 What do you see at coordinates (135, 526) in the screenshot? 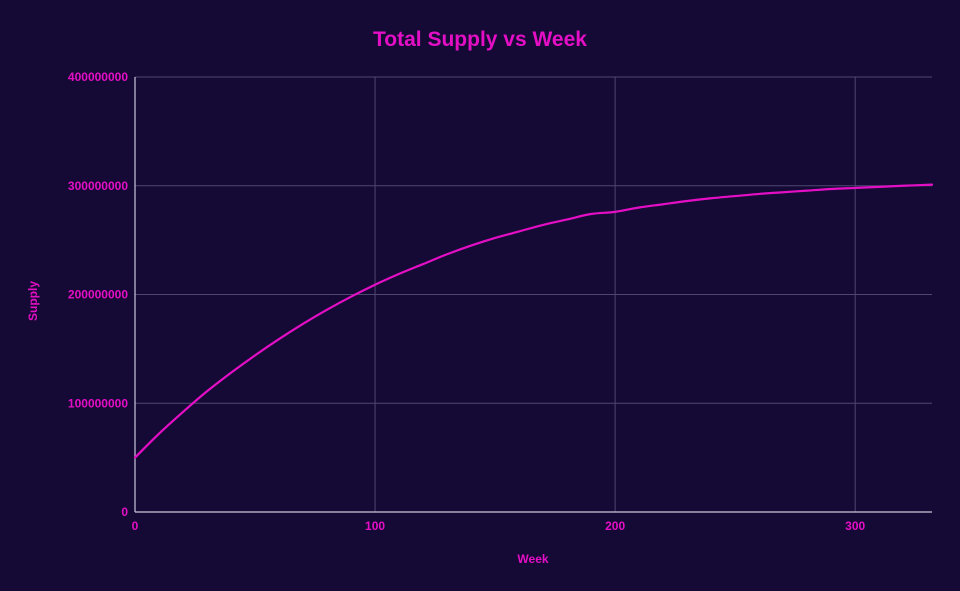
I see `x-tick-label: 0` at bounding box center [135, 526].